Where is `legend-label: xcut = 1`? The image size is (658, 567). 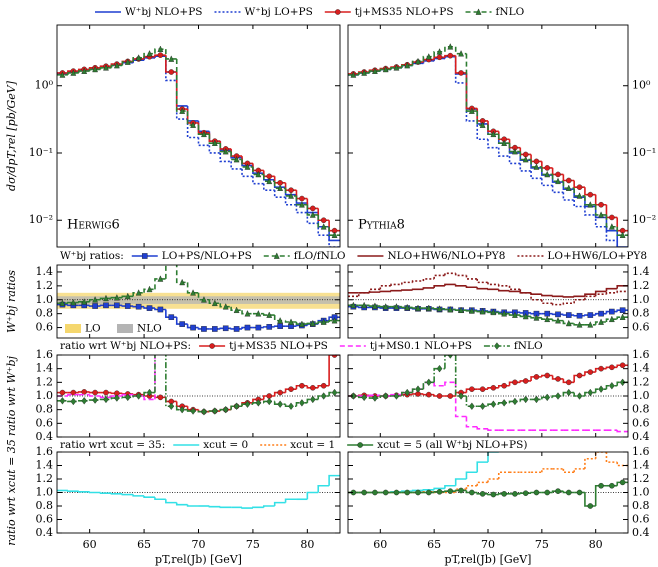 legend-label: xcut = 1 is located at coordinates (312, 445).